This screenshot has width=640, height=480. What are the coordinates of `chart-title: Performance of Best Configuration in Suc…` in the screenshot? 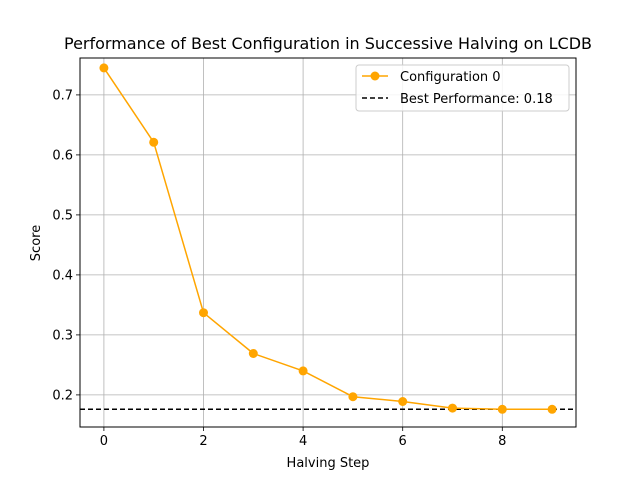 It's located at (328, 43).